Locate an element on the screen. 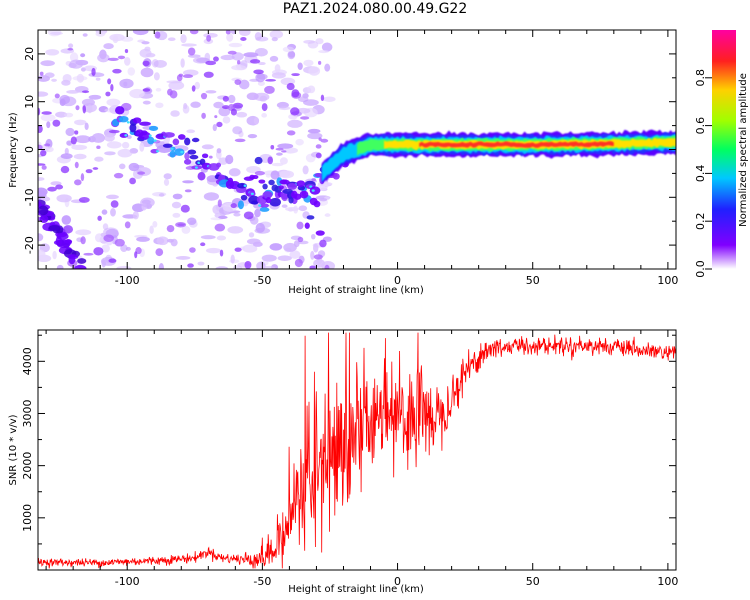  colorbar-tick-label: 0.6 is located at coordinates (700, 126).